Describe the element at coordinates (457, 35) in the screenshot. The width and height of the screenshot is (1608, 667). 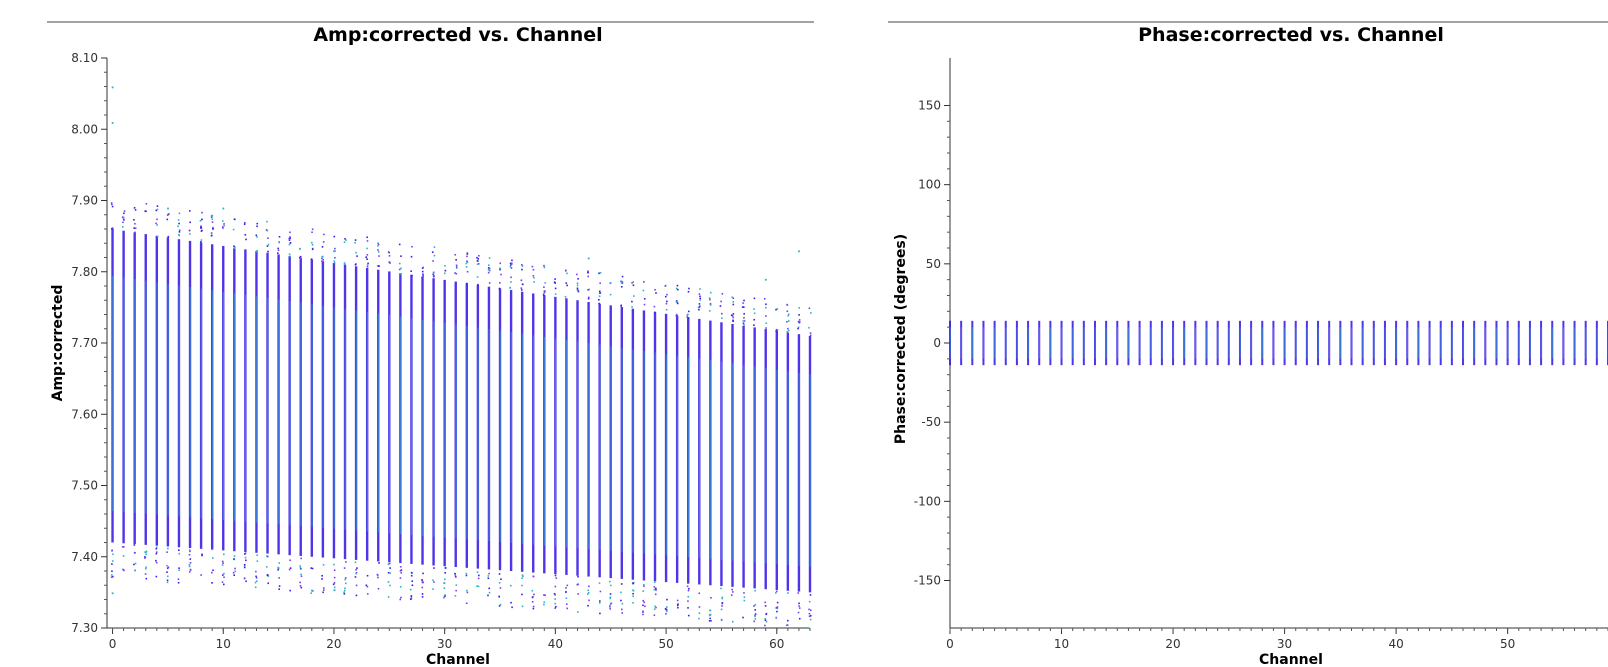
I see `amp-plot-title: Amp:corrected vs. Channel` at that location.